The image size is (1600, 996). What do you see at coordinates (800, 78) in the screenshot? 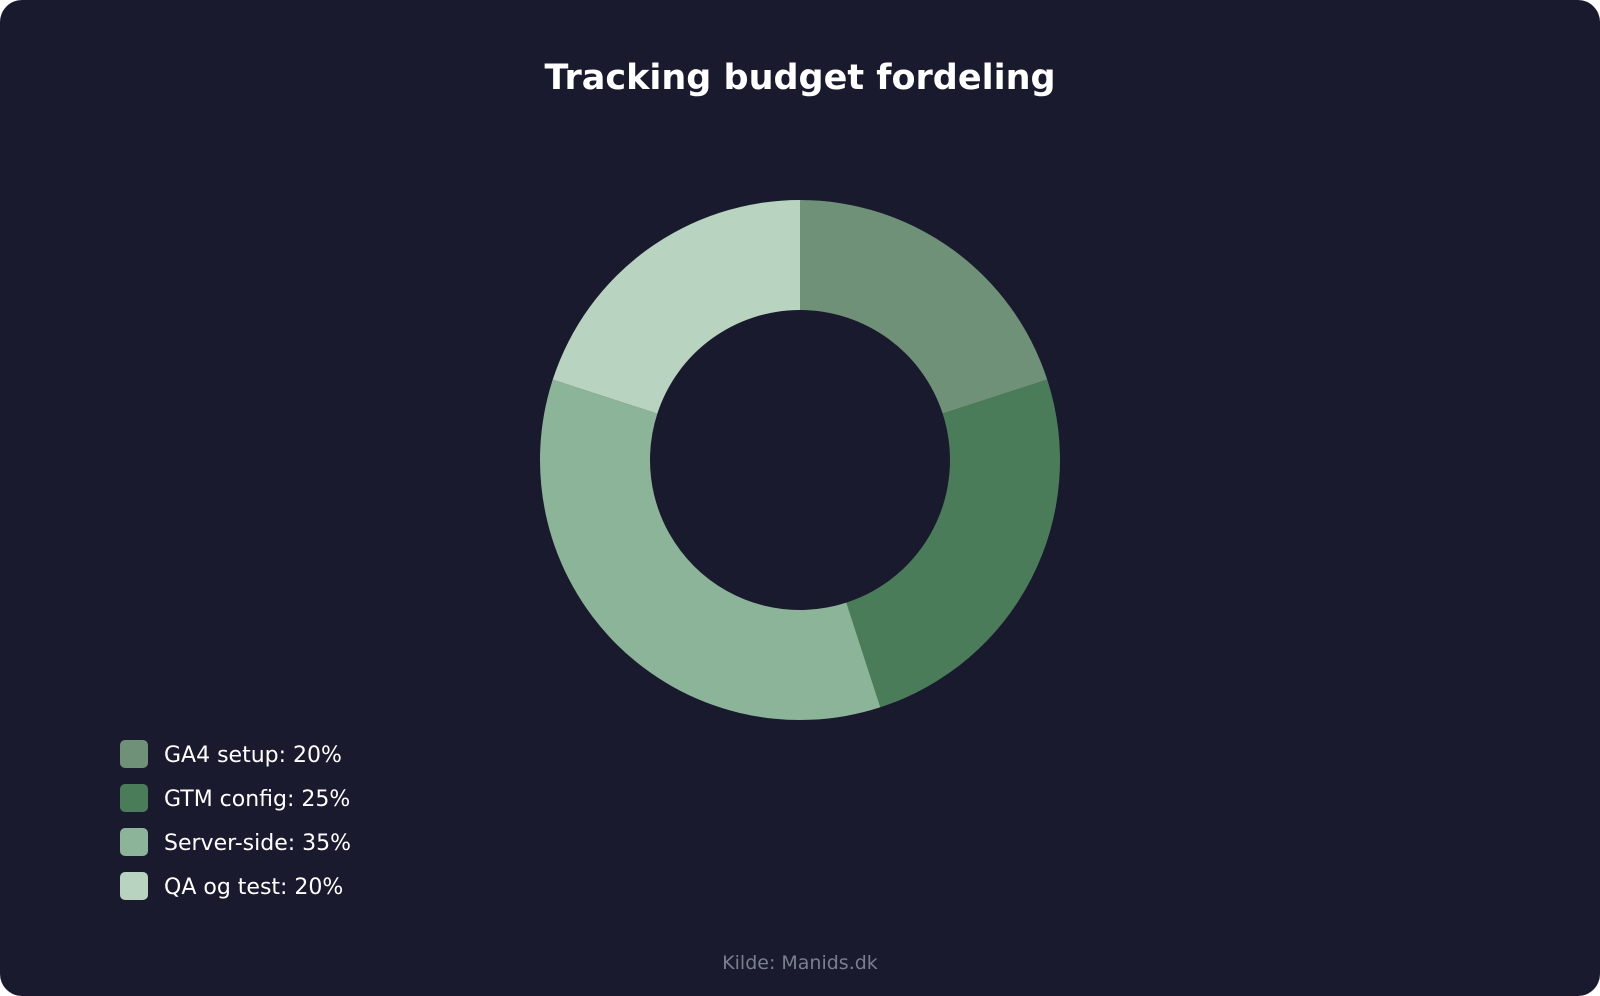
I see `chart-title: Tracking budget fordeling` at bounding box center [800, 78].